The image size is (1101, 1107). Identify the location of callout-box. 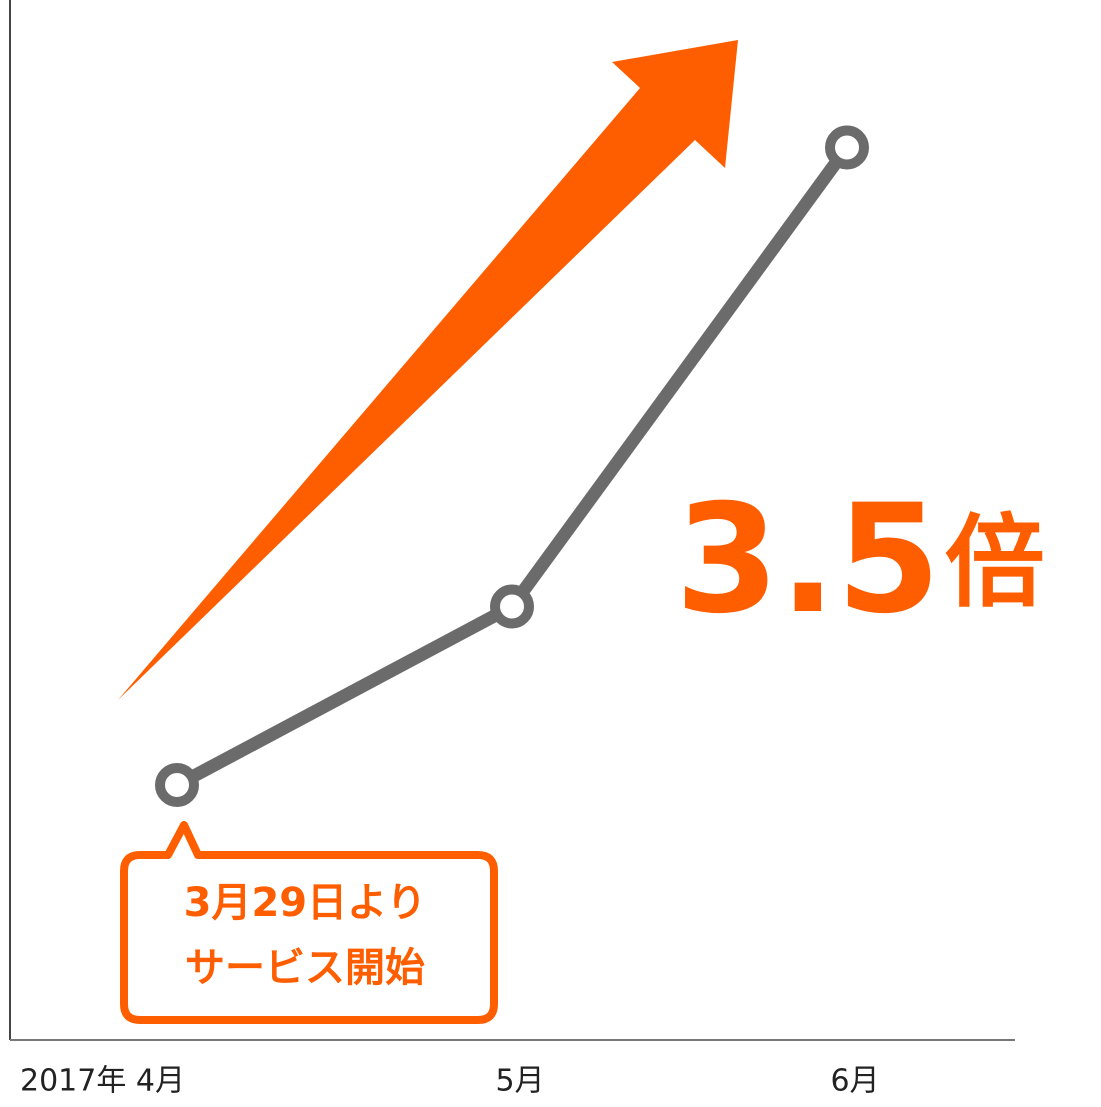
(309, 922).